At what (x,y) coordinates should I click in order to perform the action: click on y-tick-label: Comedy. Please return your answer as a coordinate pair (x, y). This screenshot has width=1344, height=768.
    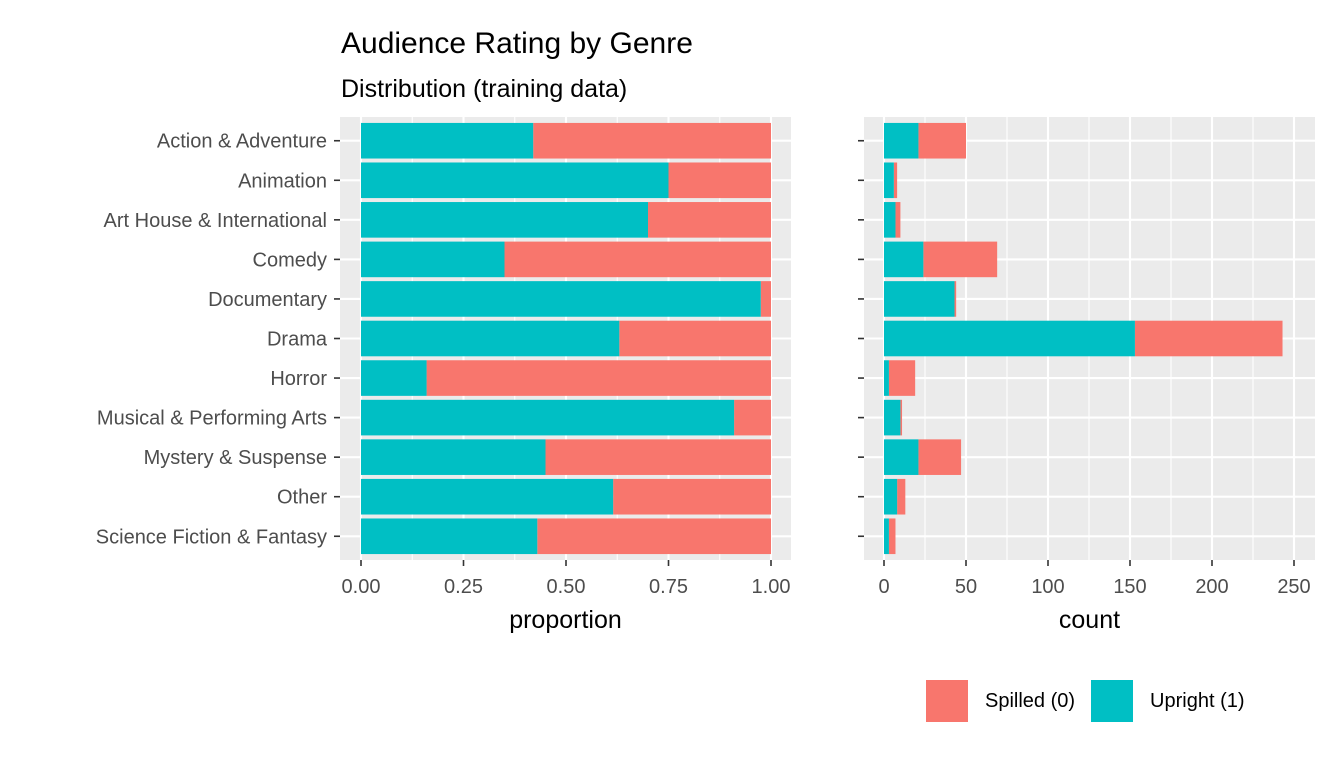
    Looking at the image, I should click on (290, 260).